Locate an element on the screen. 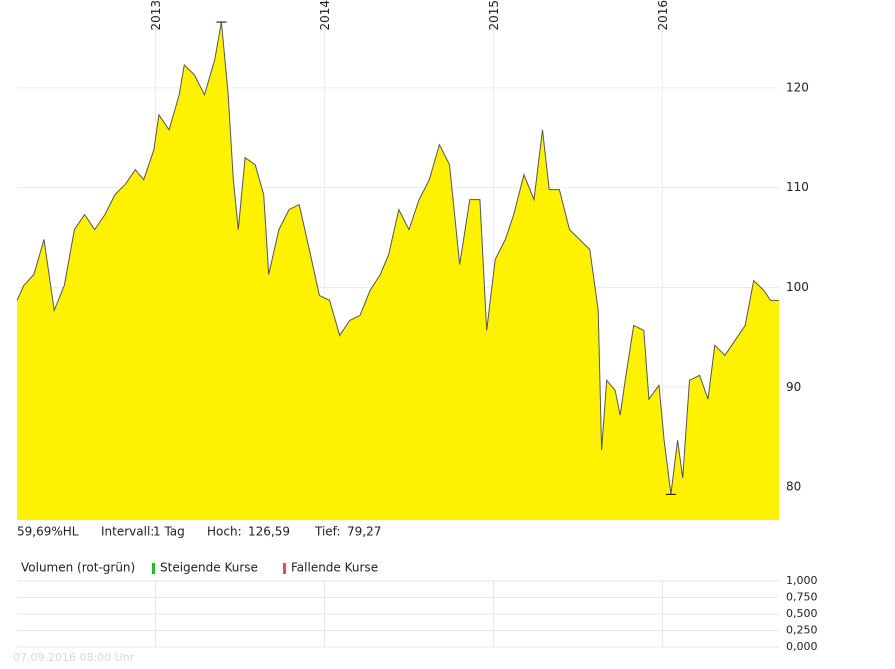 This screenshot has width=895, height=669. range-stat: 59,69%HL is located at coordinates (48, 532).